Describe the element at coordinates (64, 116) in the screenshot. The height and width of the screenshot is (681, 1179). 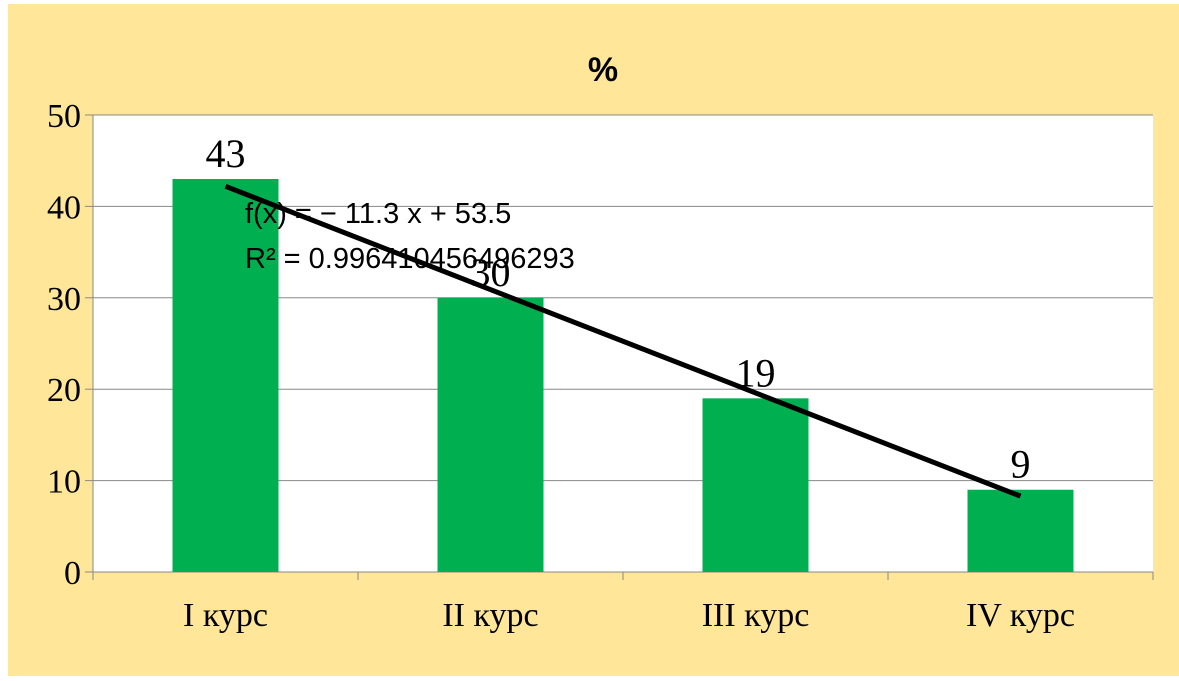
I see `y-tick-label: 50` at that location.